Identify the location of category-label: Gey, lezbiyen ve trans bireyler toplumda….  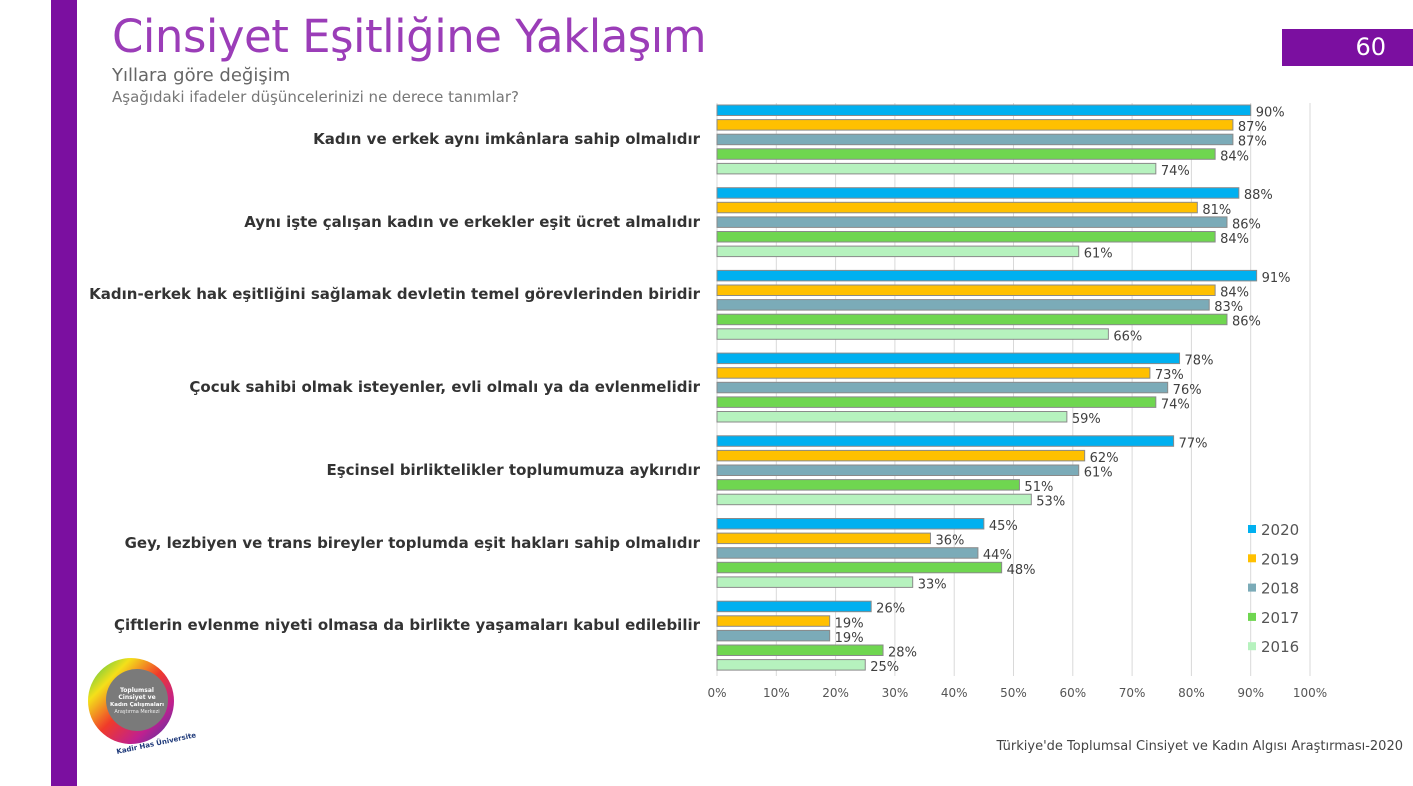
(412, 542).